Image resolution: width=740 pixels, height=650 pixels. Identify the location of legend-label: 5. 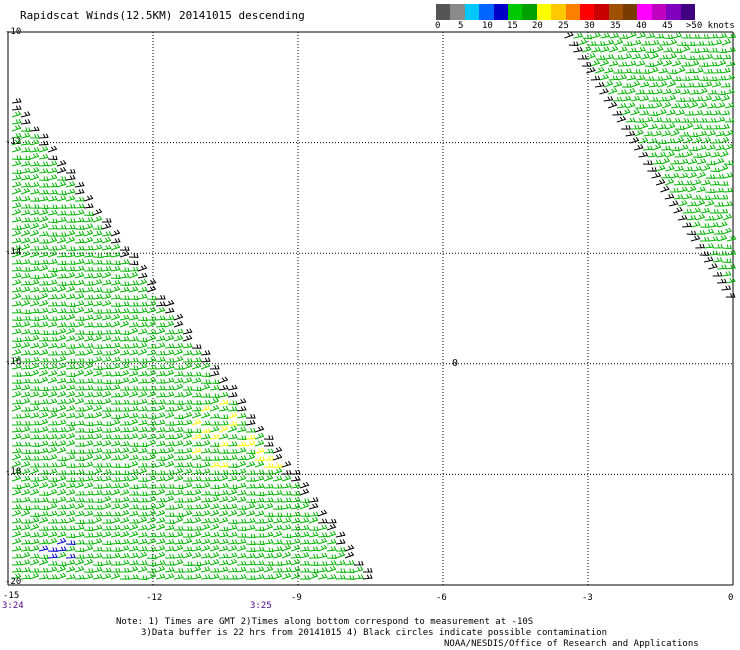
(461, 26).